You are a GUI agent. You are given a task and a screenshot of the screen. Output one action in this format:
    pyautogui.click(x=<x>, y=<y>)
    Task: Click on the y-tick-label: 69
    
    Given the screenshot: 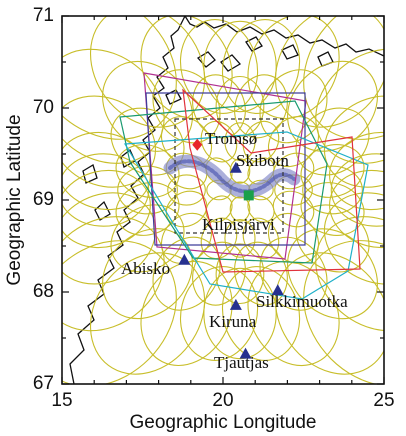 What is the action you would take?
    pyautogui.click(x=43, y=199)
    